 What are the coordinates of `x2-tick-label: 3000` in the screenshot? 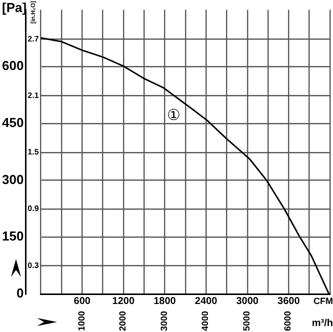 It's located at (163, 321).